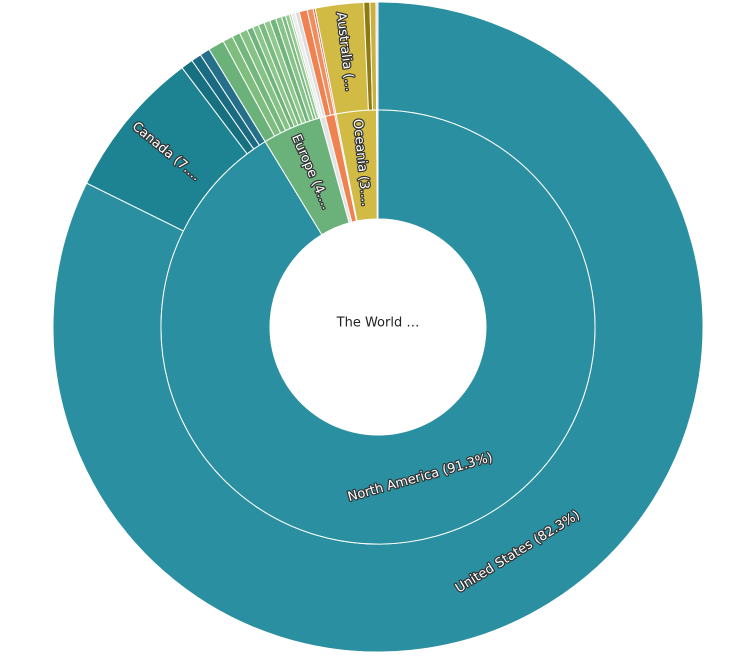  I want to click on inner-segment, so click(377, 164).